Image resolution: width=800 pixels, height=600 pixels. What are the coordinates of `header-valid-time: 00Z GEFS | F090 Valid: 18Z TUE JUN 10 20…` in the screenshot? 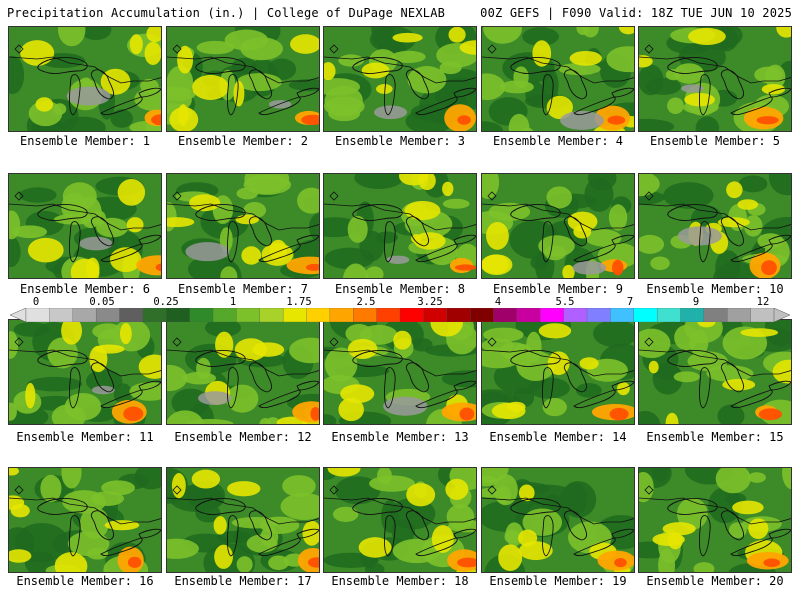 It's located at (636, 13).